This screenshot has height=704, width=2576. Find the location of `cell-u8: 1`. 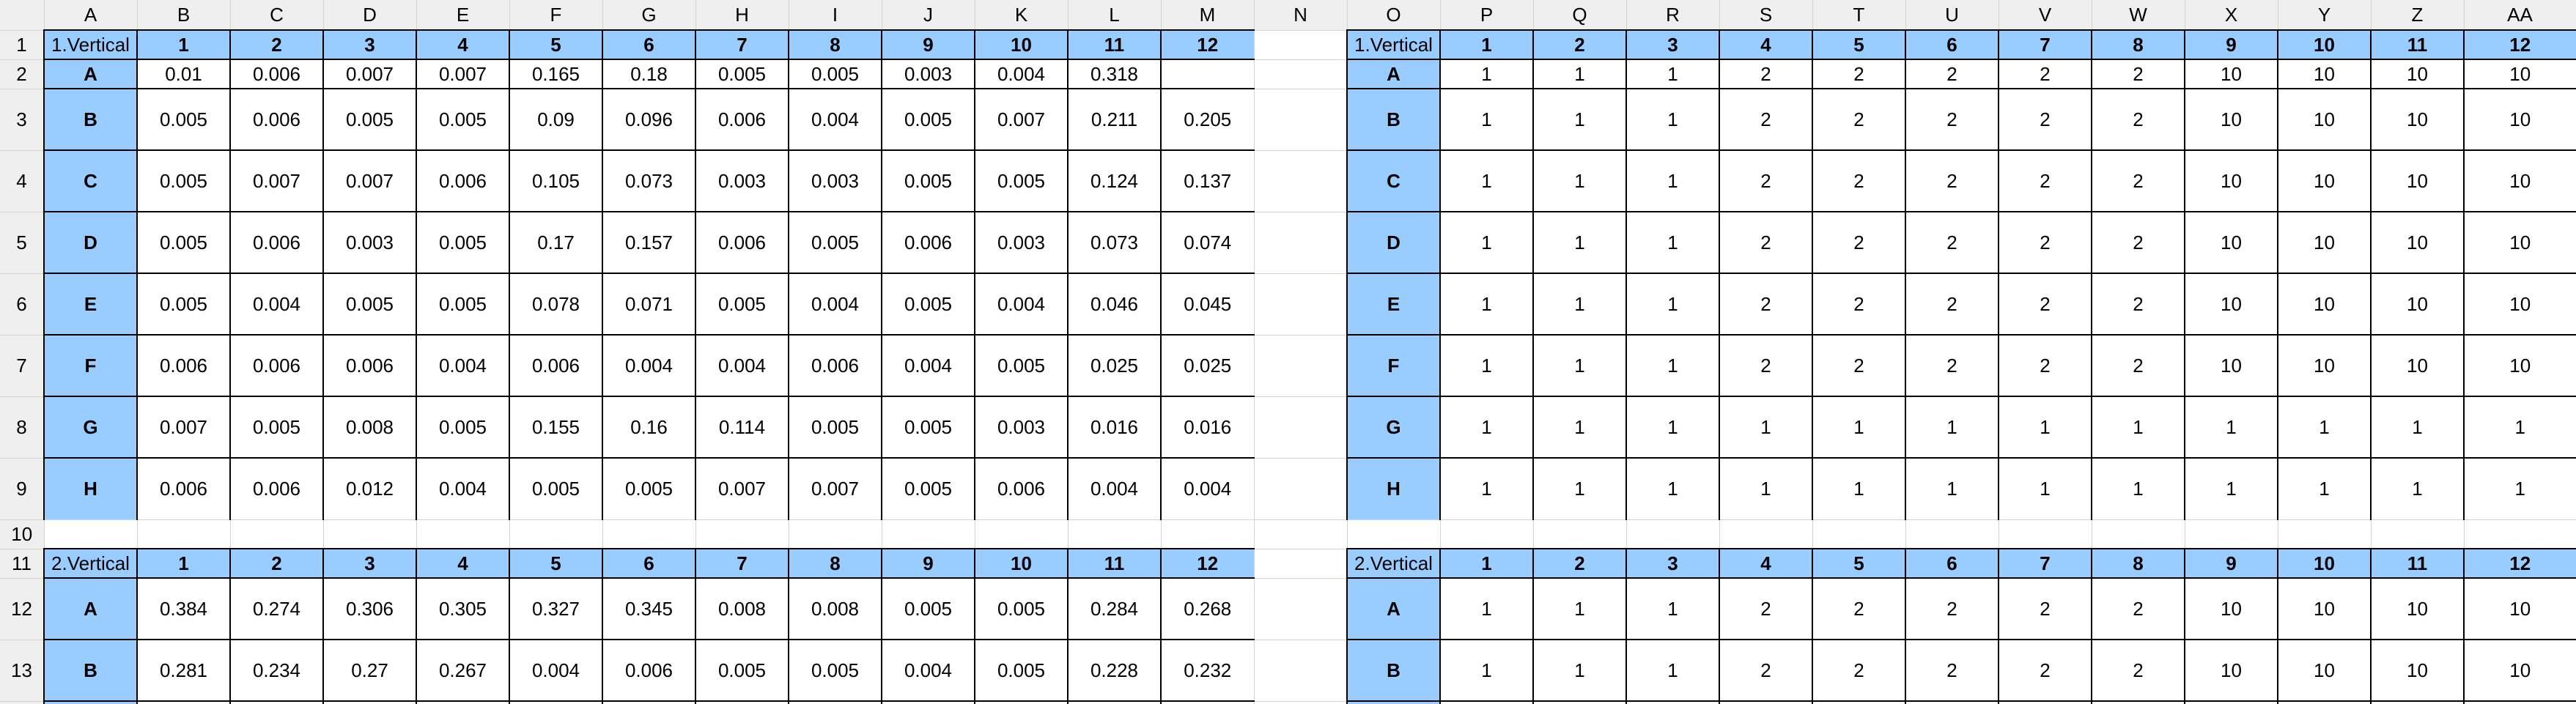

cell-u8: 1 is located at coordinates (1952, 427).